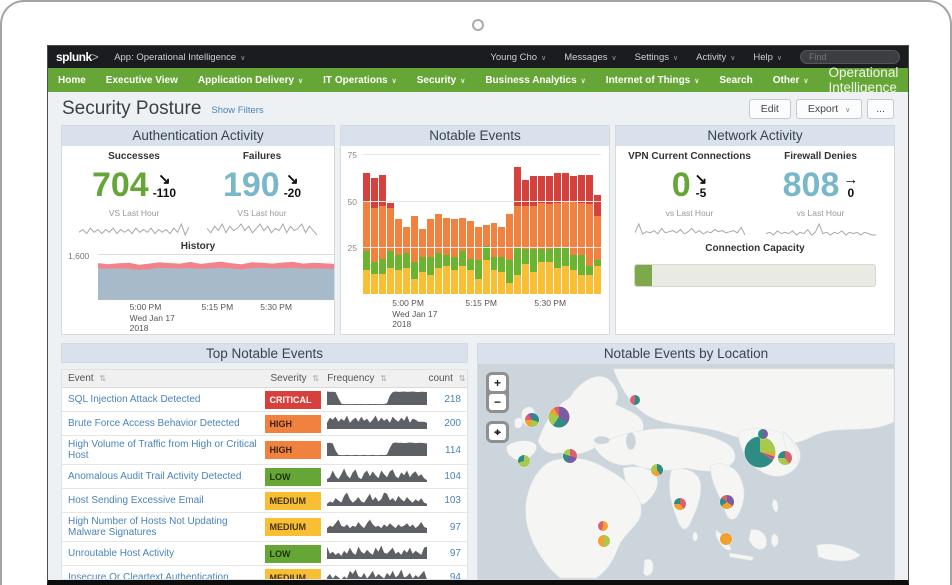 The image size is (952, 585). Describe the element at coordinates (134, 229) in the screenshot. I see `sparkline-successes` at that location.